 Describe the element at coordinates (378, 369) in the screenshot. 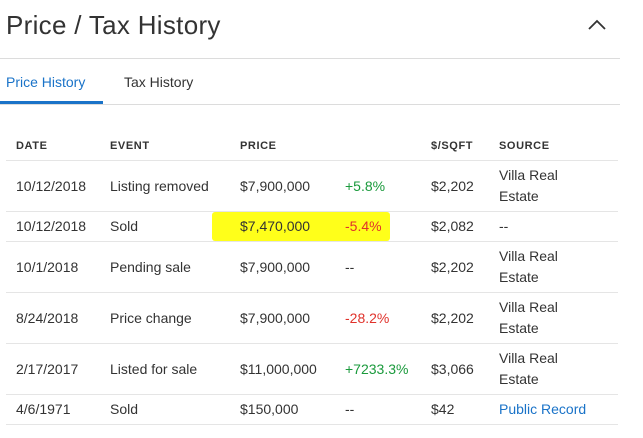

I see `row-change: +7233.3%` at that location.